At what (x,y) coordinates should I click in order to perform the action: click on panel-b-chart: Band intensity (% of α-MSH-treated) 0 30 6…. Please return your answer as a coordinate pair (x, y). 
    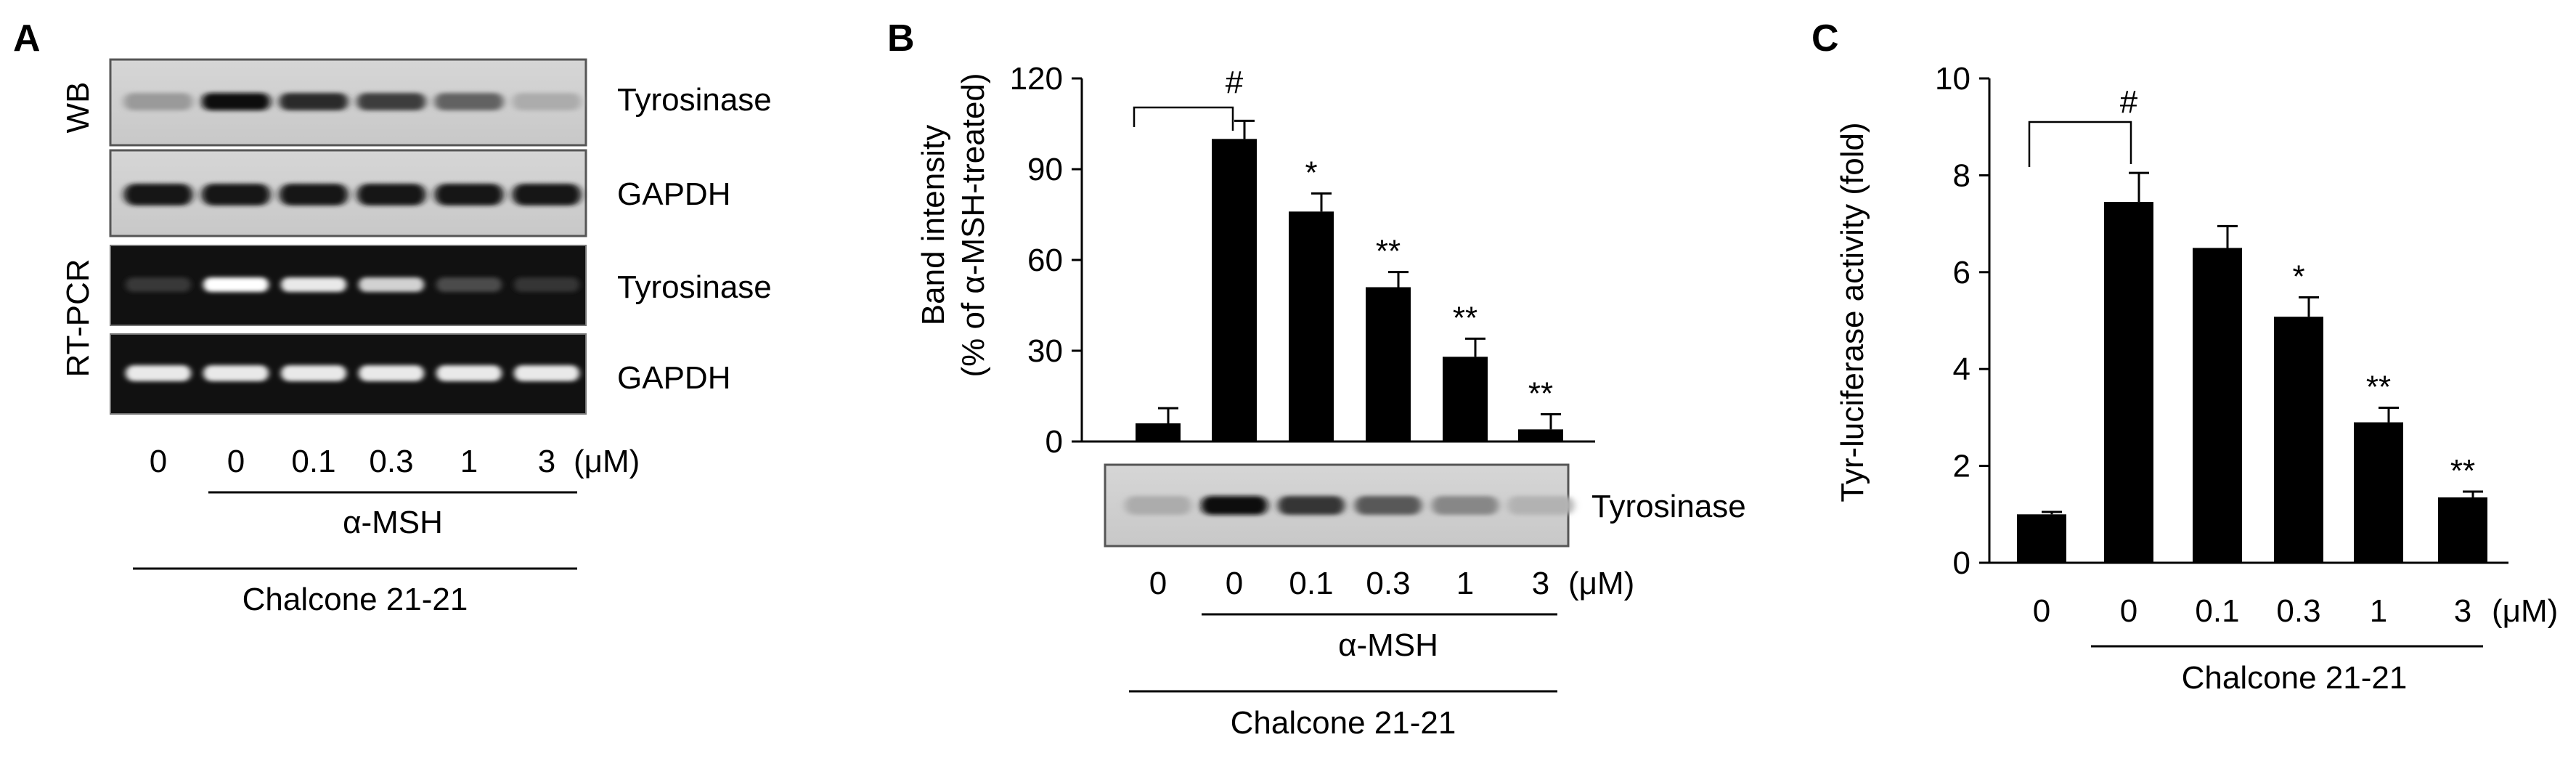
    Looking at the image, I should click on (1255, 260).